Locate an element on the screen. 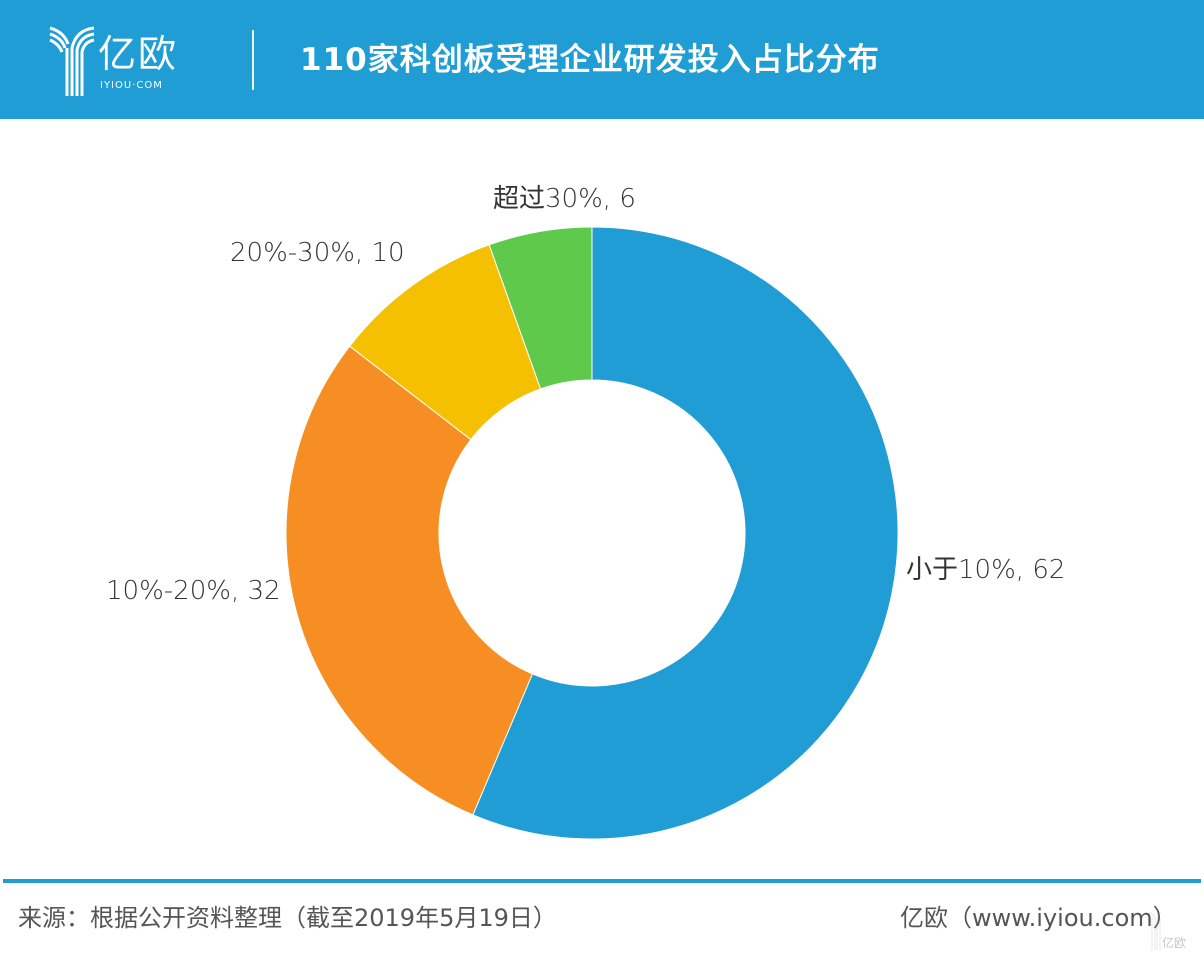 This screenshot has width=1204, height=958. data-source-note: 来源：根据公开资料整理（截至2019年5月19日） is located at coordinates (287, 918).